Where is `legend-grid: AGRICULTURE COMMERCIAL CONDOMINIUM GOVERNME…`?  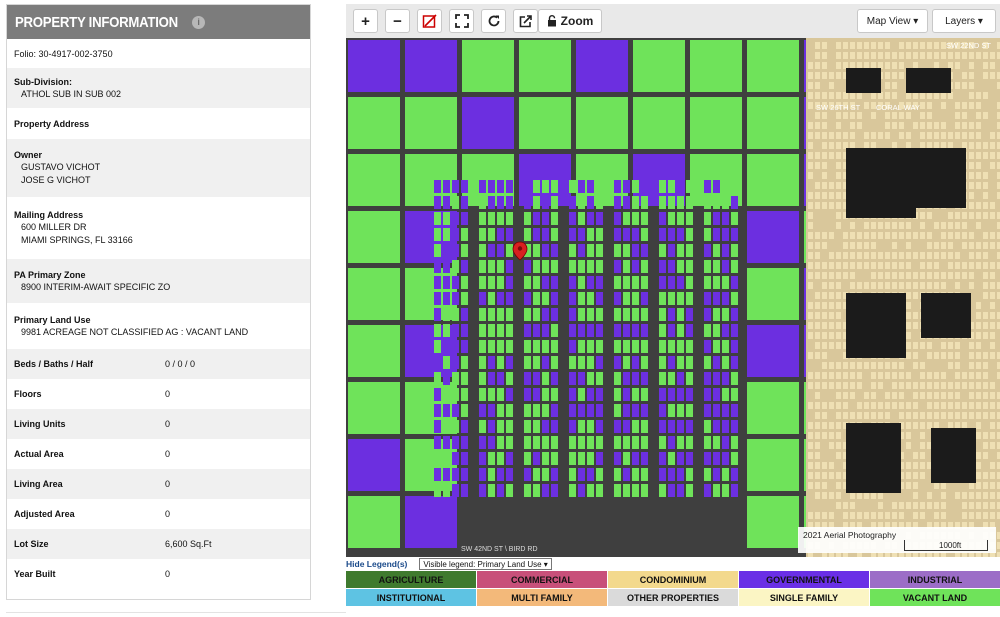
legend-grid: AGRICULTURE COMMERCIAL CONDOMINIUM GOVERNME… is located at coordinates (673, 588).